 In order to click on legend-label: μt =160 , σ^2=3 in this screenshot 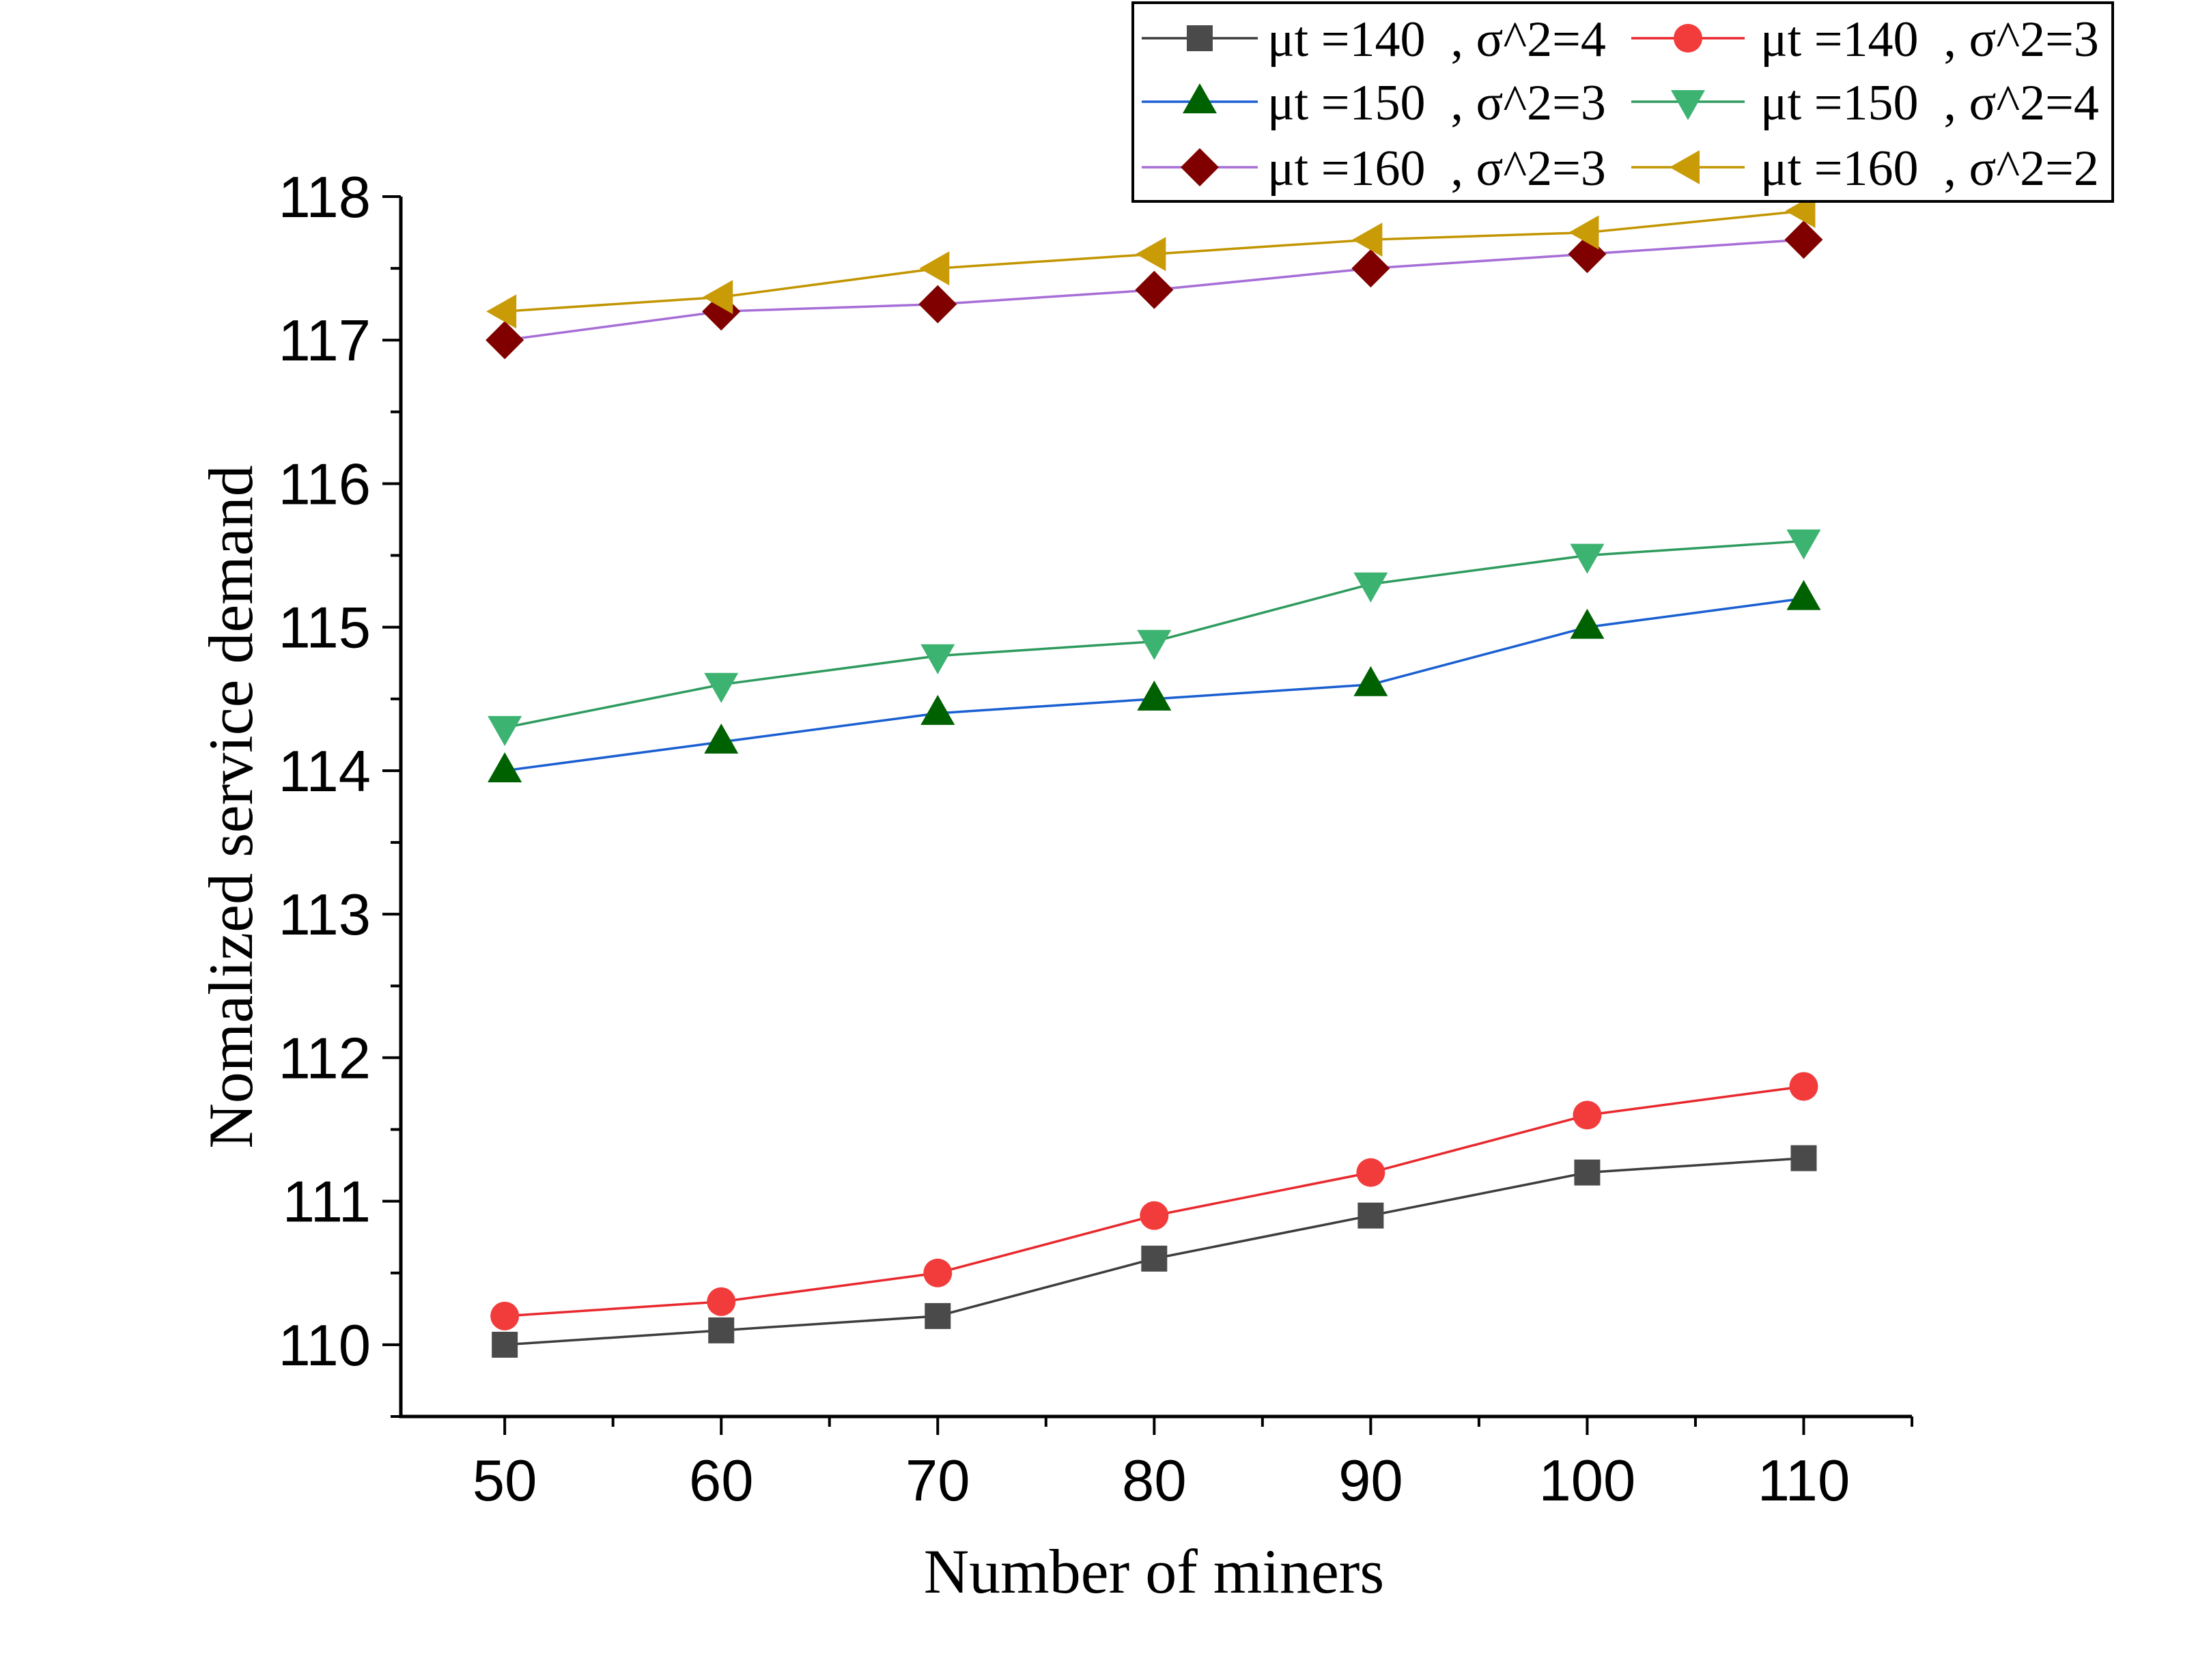, I will do `click(1436, 169)`.